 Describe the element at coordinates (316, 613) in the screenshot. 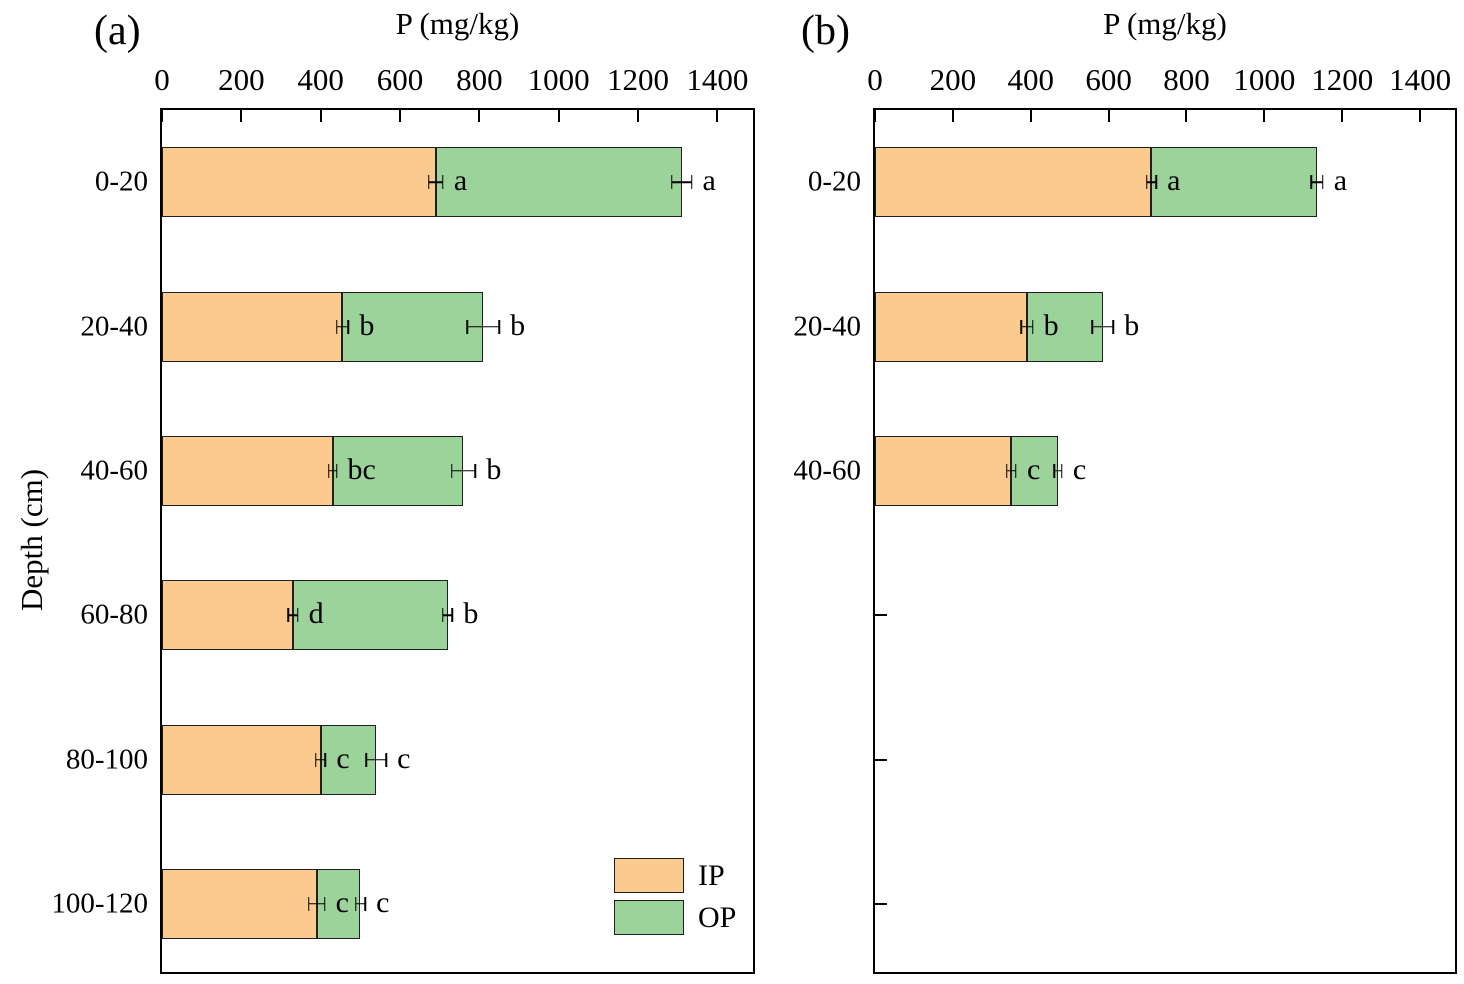

I see `sig-letter-ip: d` at that location.